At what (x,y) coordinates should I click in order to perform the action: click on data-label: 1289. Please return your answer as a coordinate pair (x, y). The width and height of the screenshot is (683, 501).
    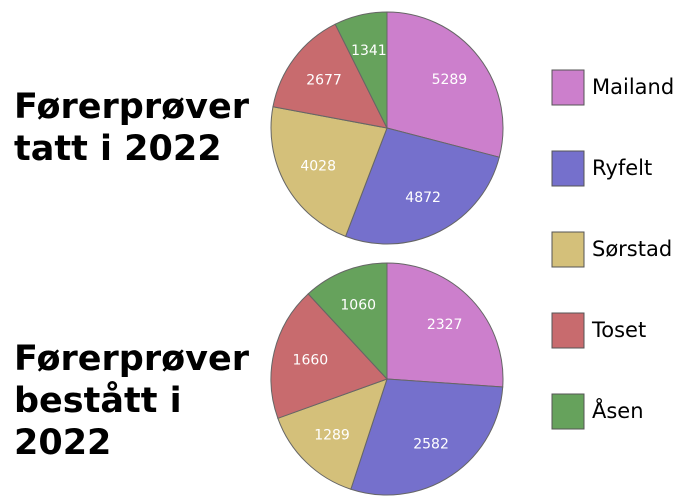
    Looking at the image, I should click on (332, 436).